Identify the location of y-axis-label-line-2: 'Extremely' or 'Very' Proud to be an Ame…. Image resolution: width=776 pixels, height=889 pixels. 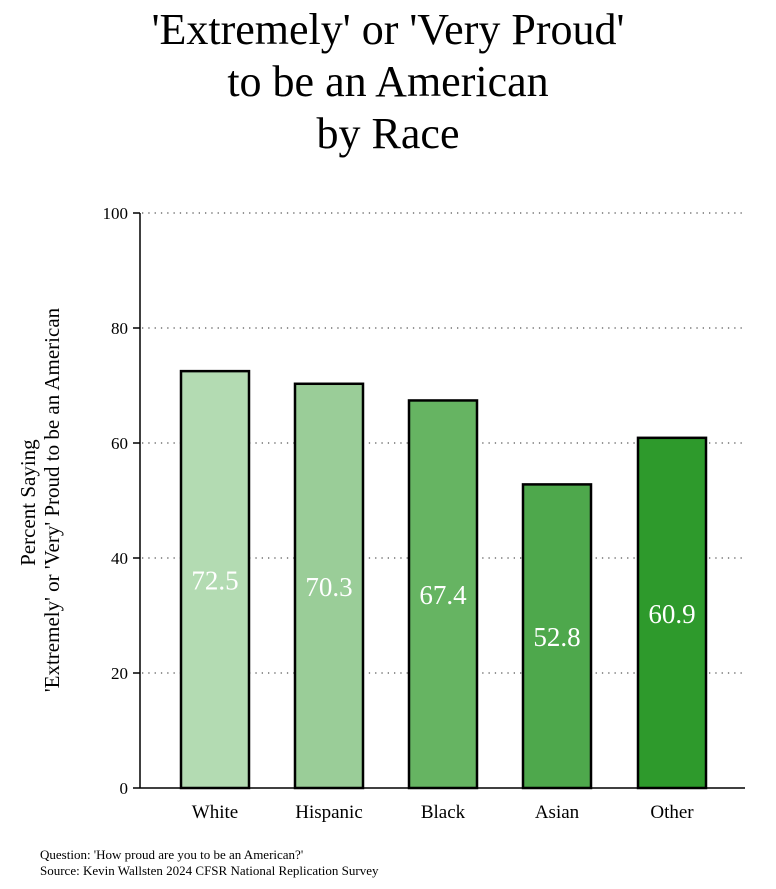
(52, 499).